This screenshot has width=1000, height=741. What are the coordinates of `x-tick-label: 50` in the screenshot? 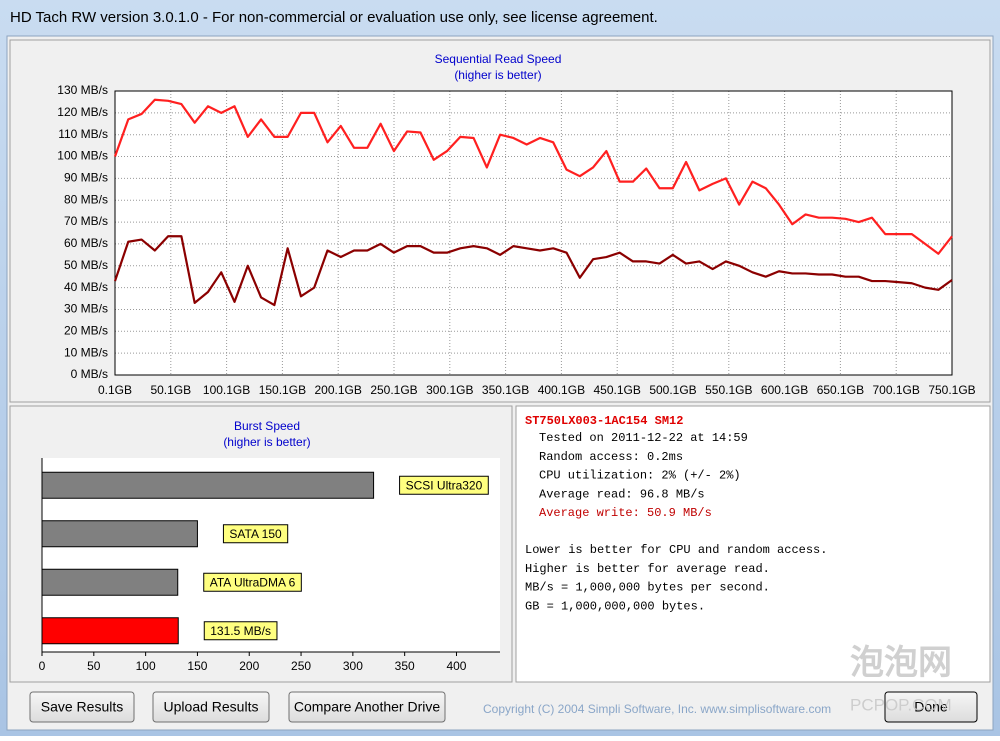 It's located at (94, 666).